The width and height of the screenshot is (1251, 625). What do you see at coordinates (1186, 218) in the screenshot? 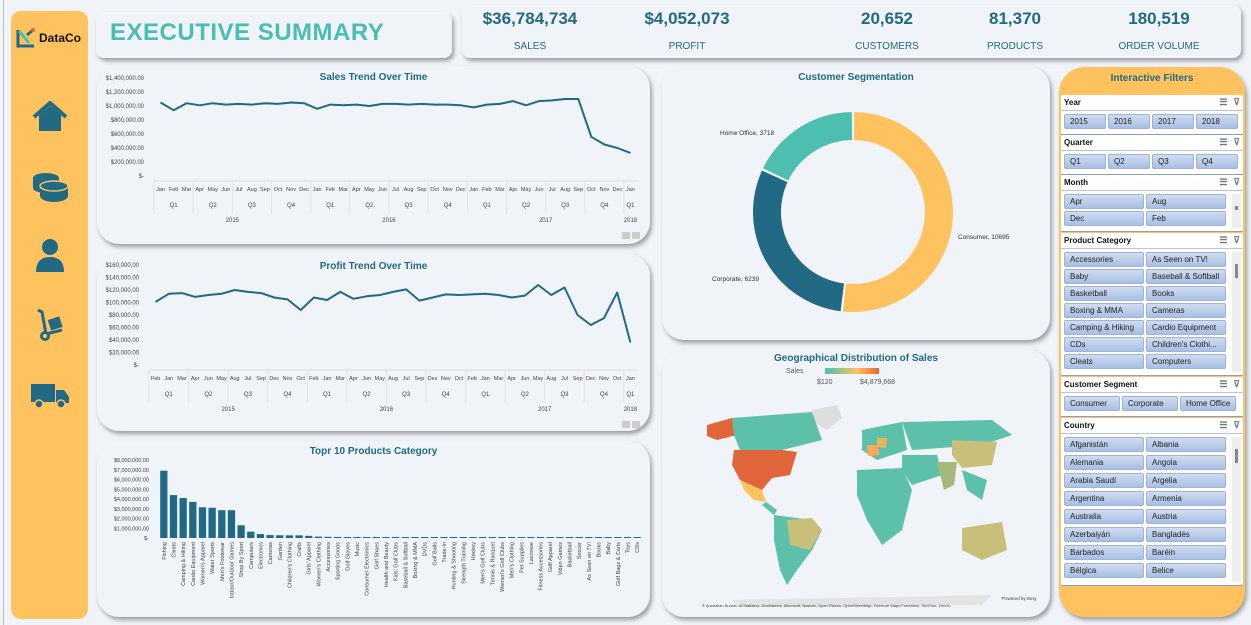
I see `slicer-item: Feb` at bounding box center [1186, 218].